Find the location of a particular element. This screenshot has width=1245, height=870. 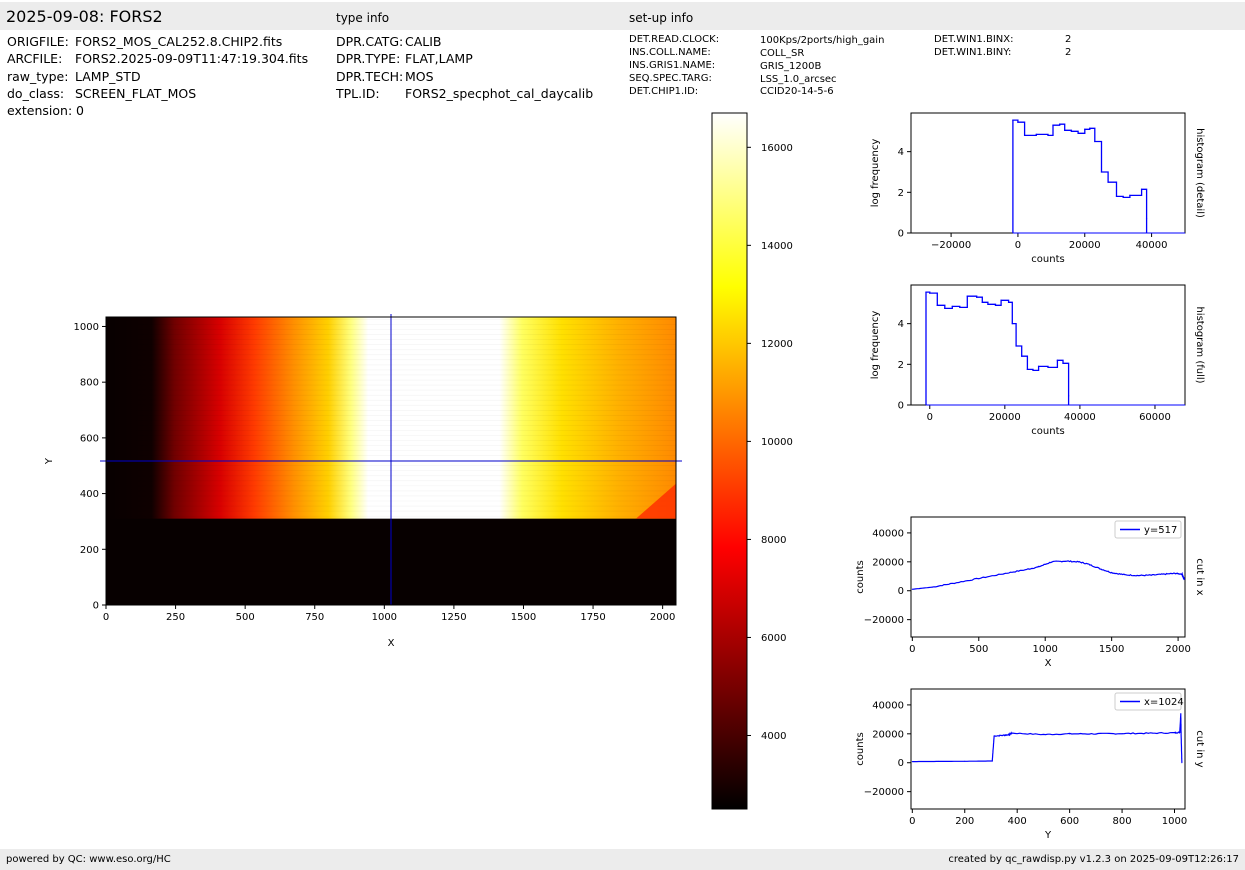

file-info-value: SCREEN_FLAT_MOS is located at coordinates (136, 93).